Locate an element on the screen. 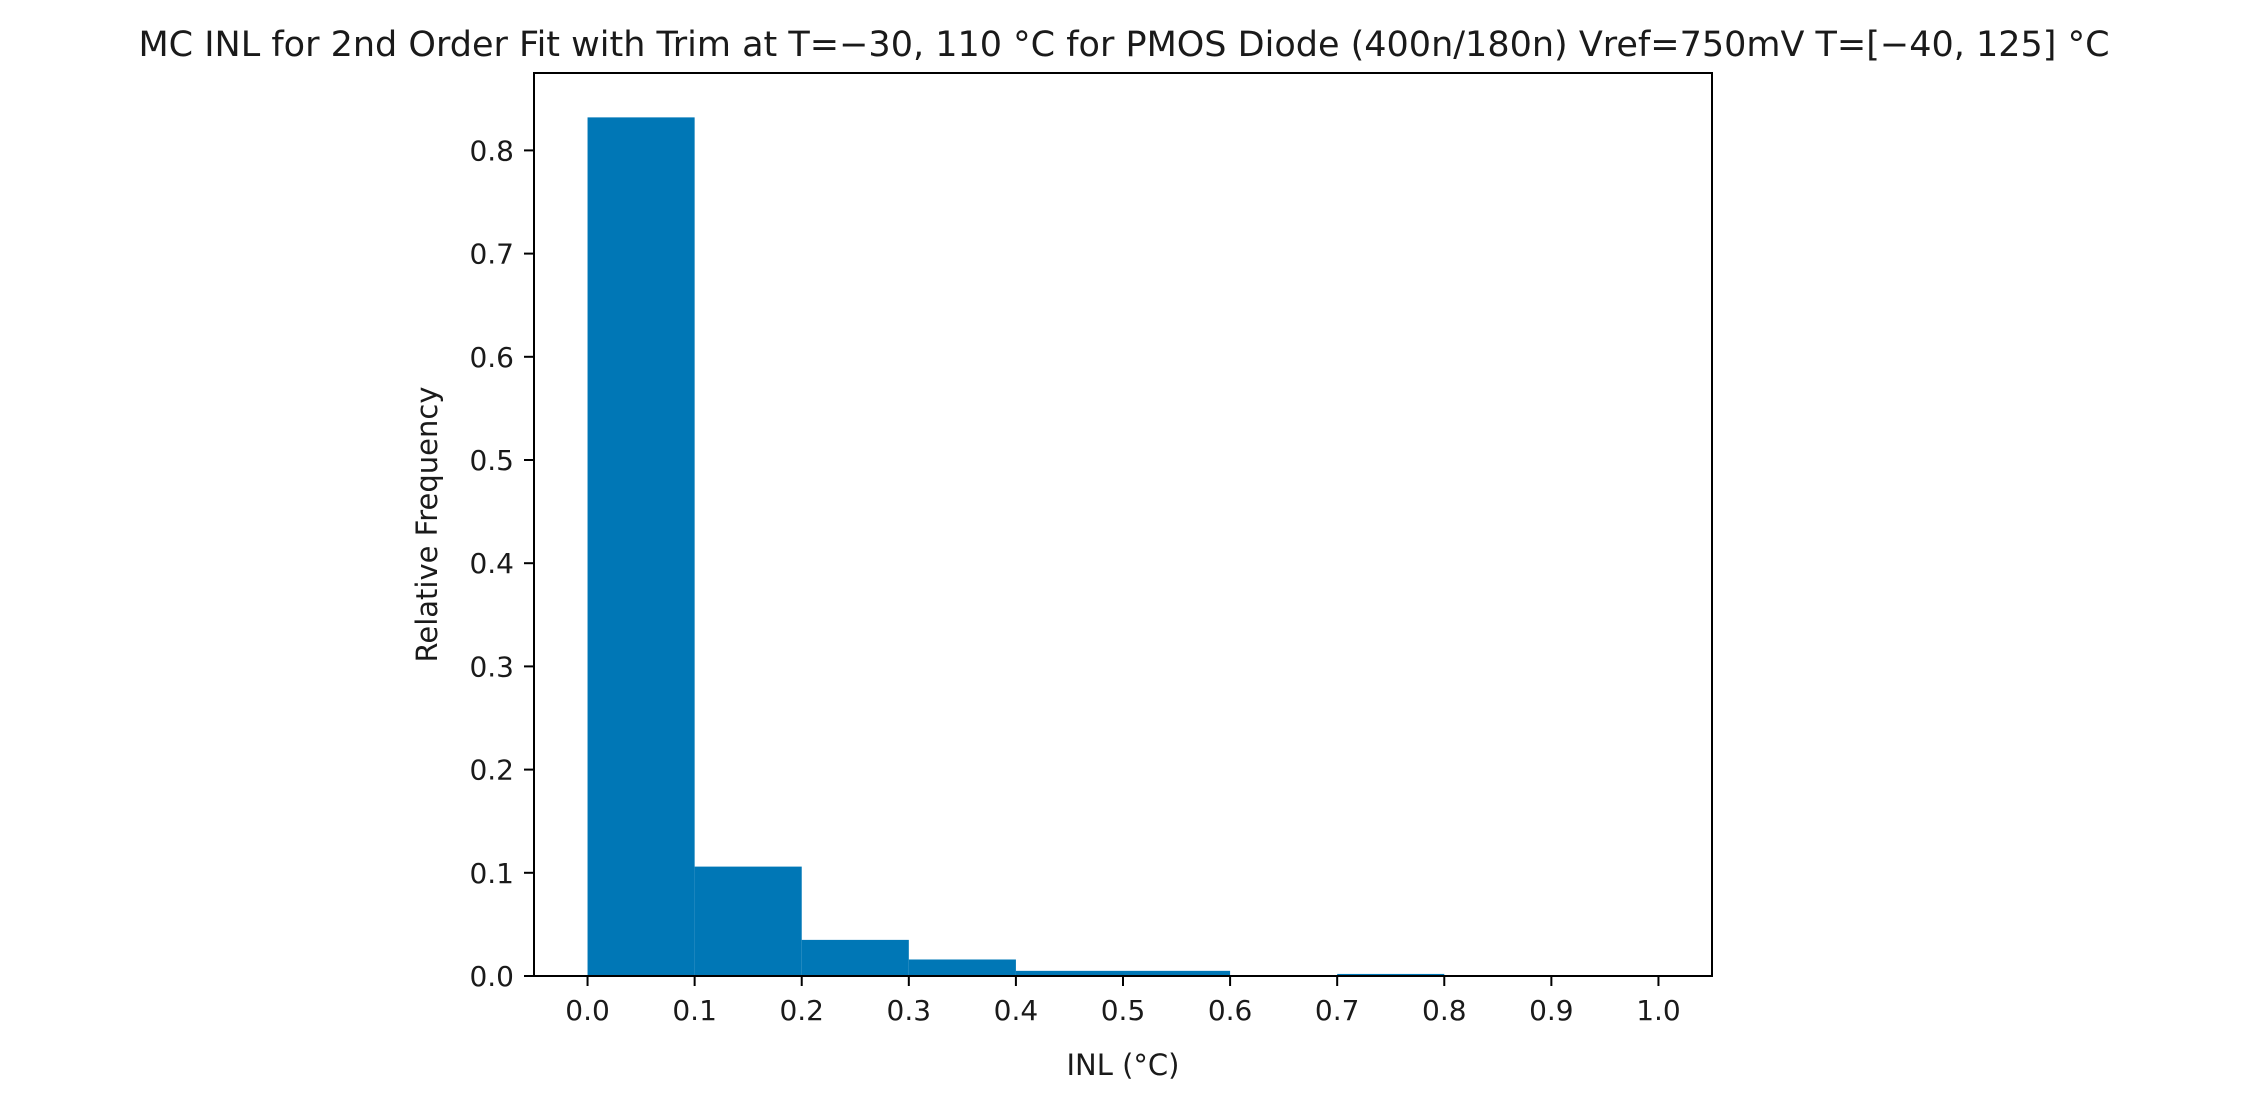 This screenshot has height=1095, width=2248. x-tick-label: 0.4 is located at coordinates (1016, 1010).